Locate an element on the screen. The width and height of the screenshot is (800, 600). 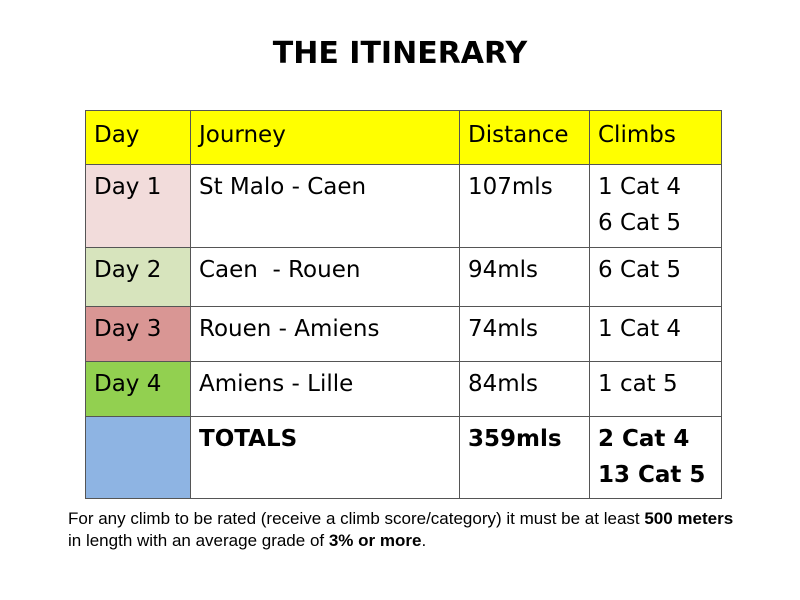
page-title: THE ITINERARY is located at coordinates (400, 53).